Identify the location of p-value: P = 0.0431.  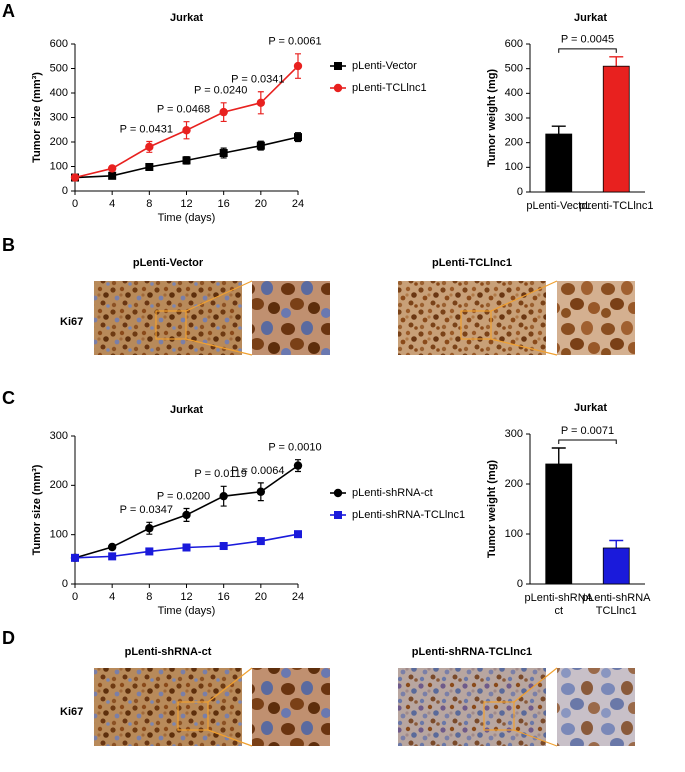
(146, 129).